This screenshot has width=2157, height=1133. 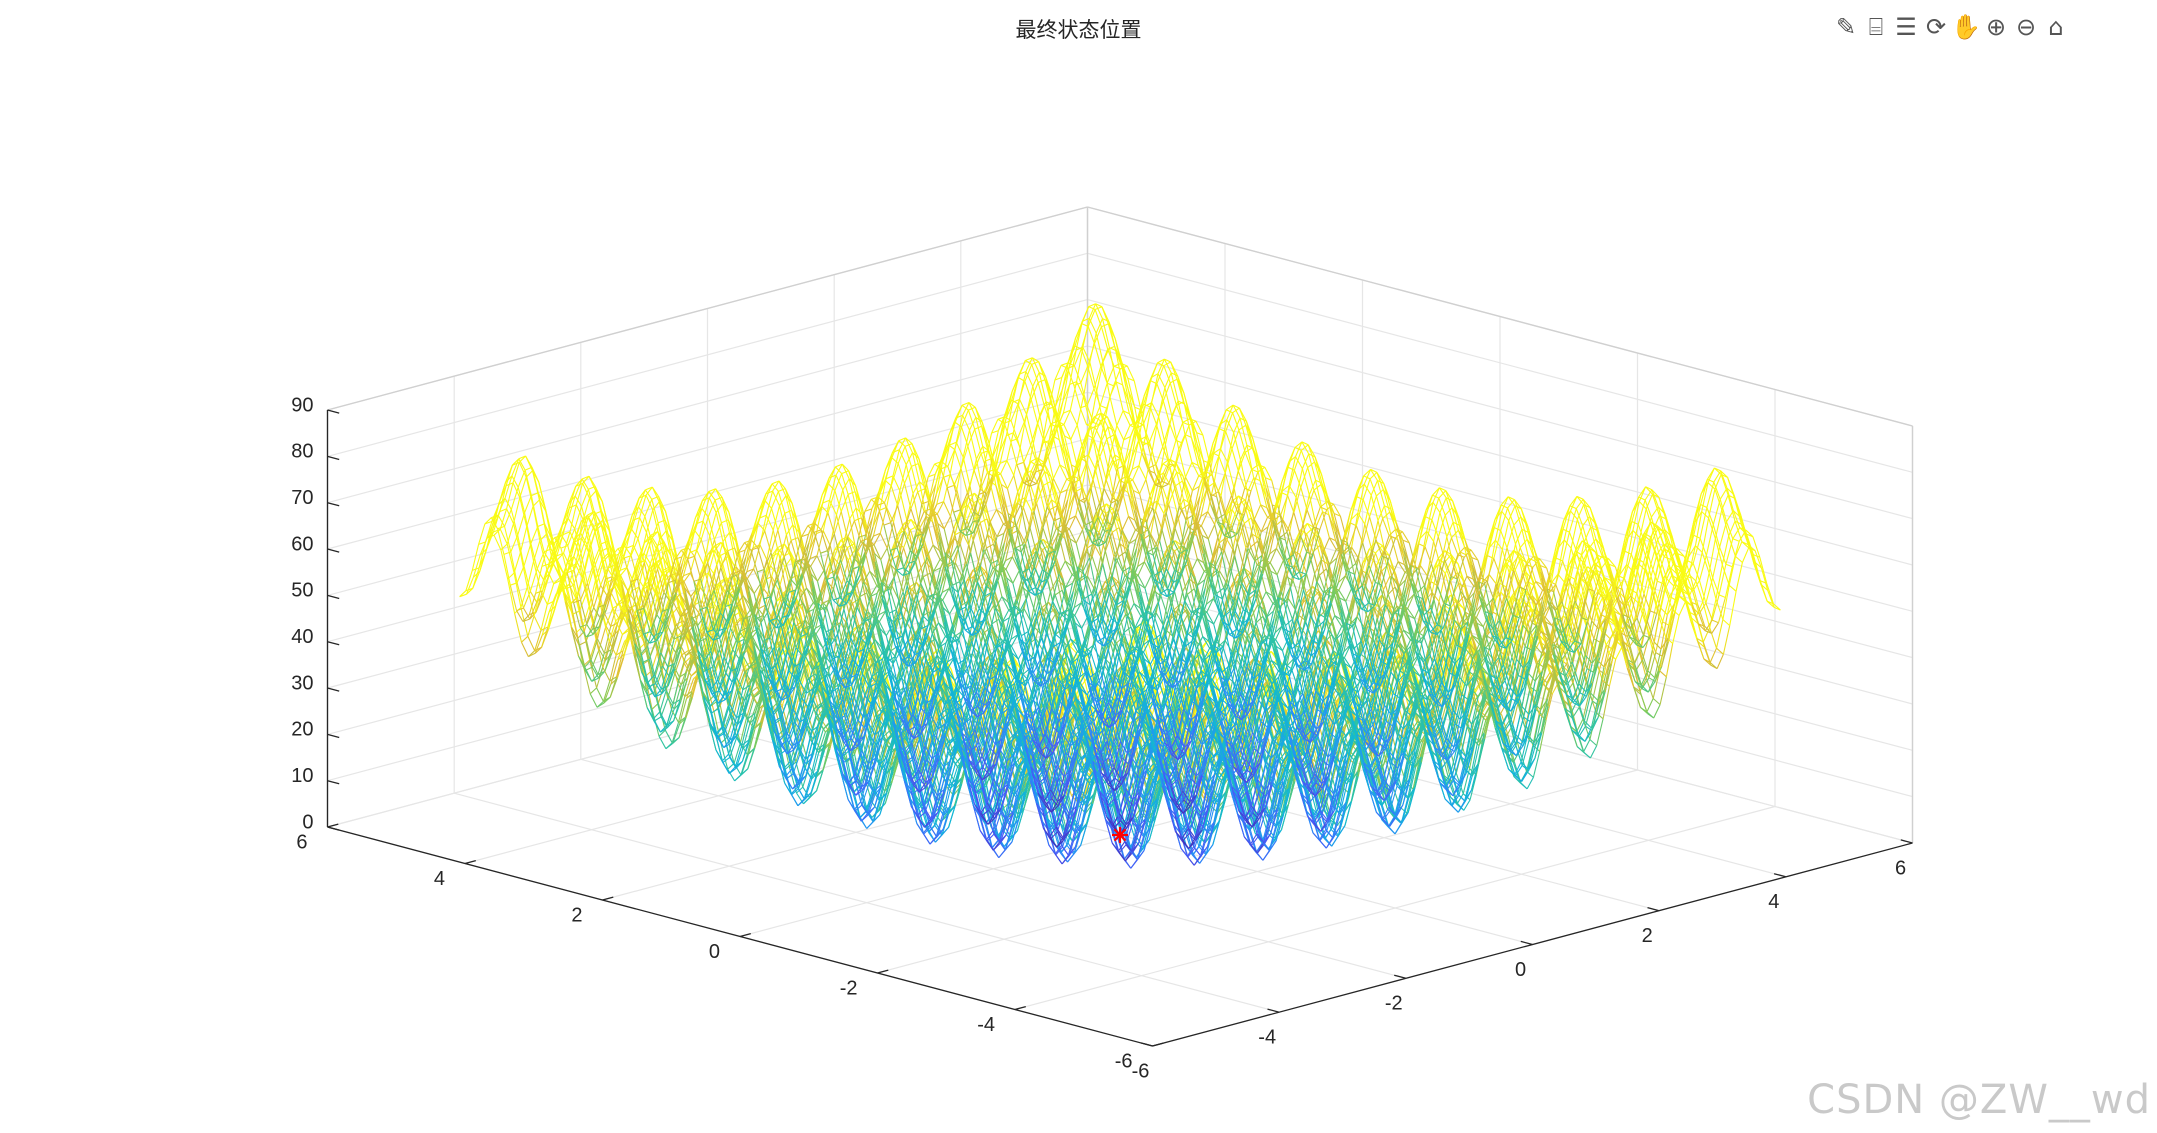 I want to click on rotate-3d-icon: ⟳, so click(x=1936, y=27).